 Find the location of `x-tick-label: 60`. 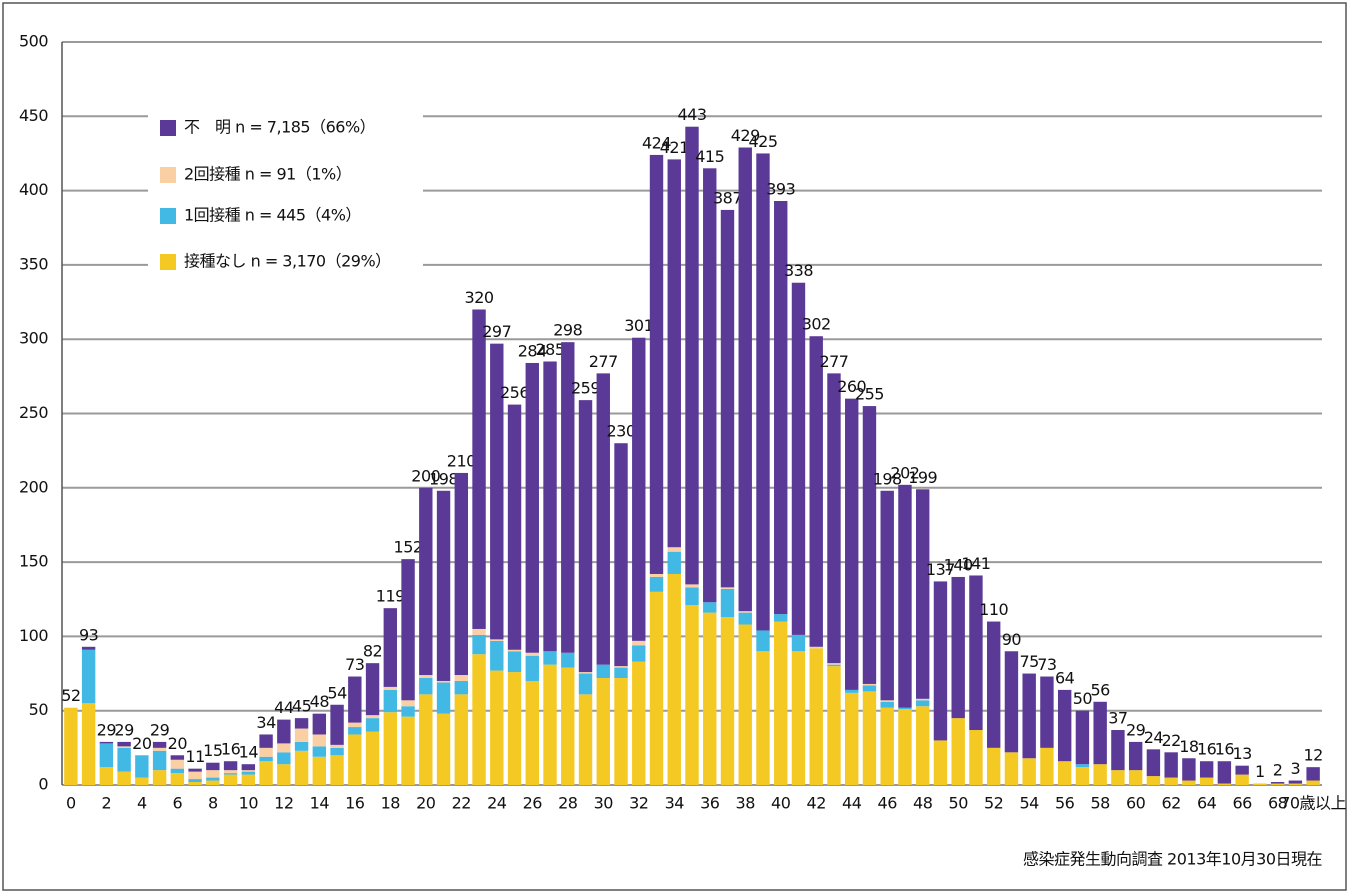

x-tick-label: 60 is located at coordinates (1136, 803).